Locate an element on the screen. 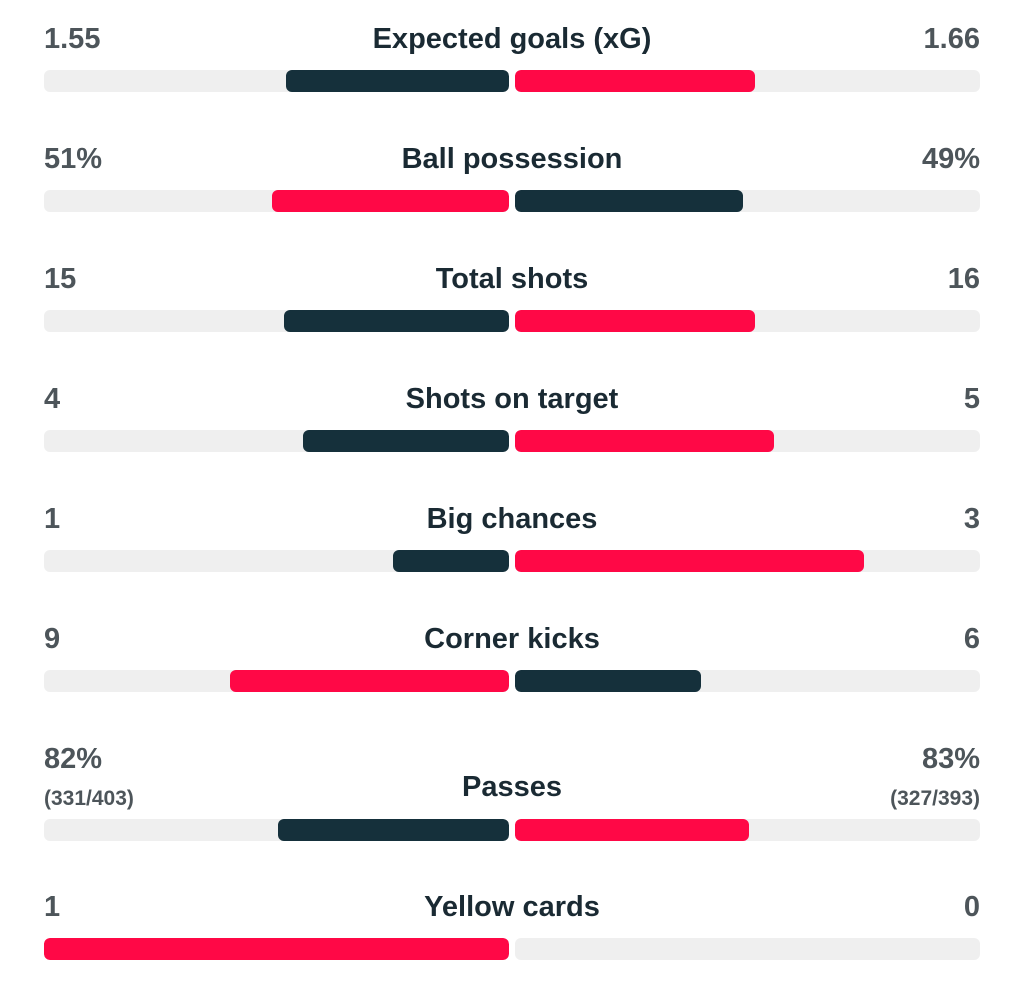 The width and height of the screenshot is (1024, 1004). away-value: 83% is located at coordinates (950, 759).